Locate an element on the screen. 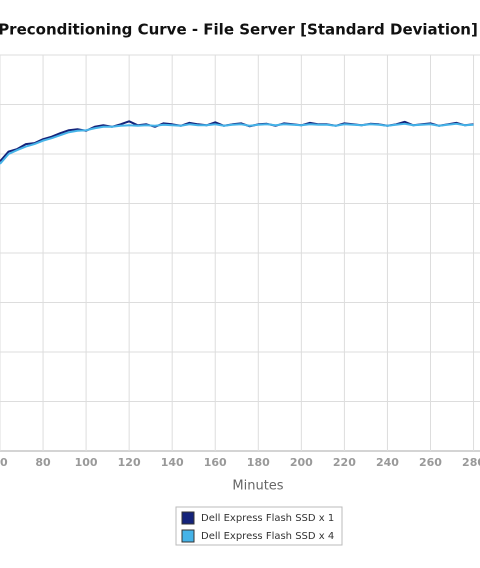  legend-label: Dell Express Flash SSD x 4 is located at coordinates (267, 536).